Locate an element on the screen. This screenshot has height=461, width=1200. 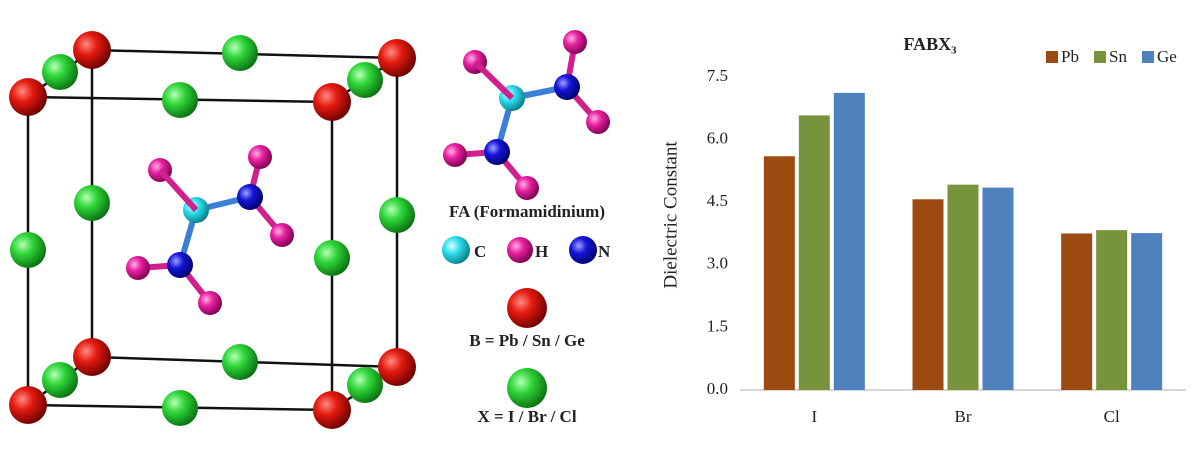
y-tick-label: 7.5 is located at coordinates (717, 75).